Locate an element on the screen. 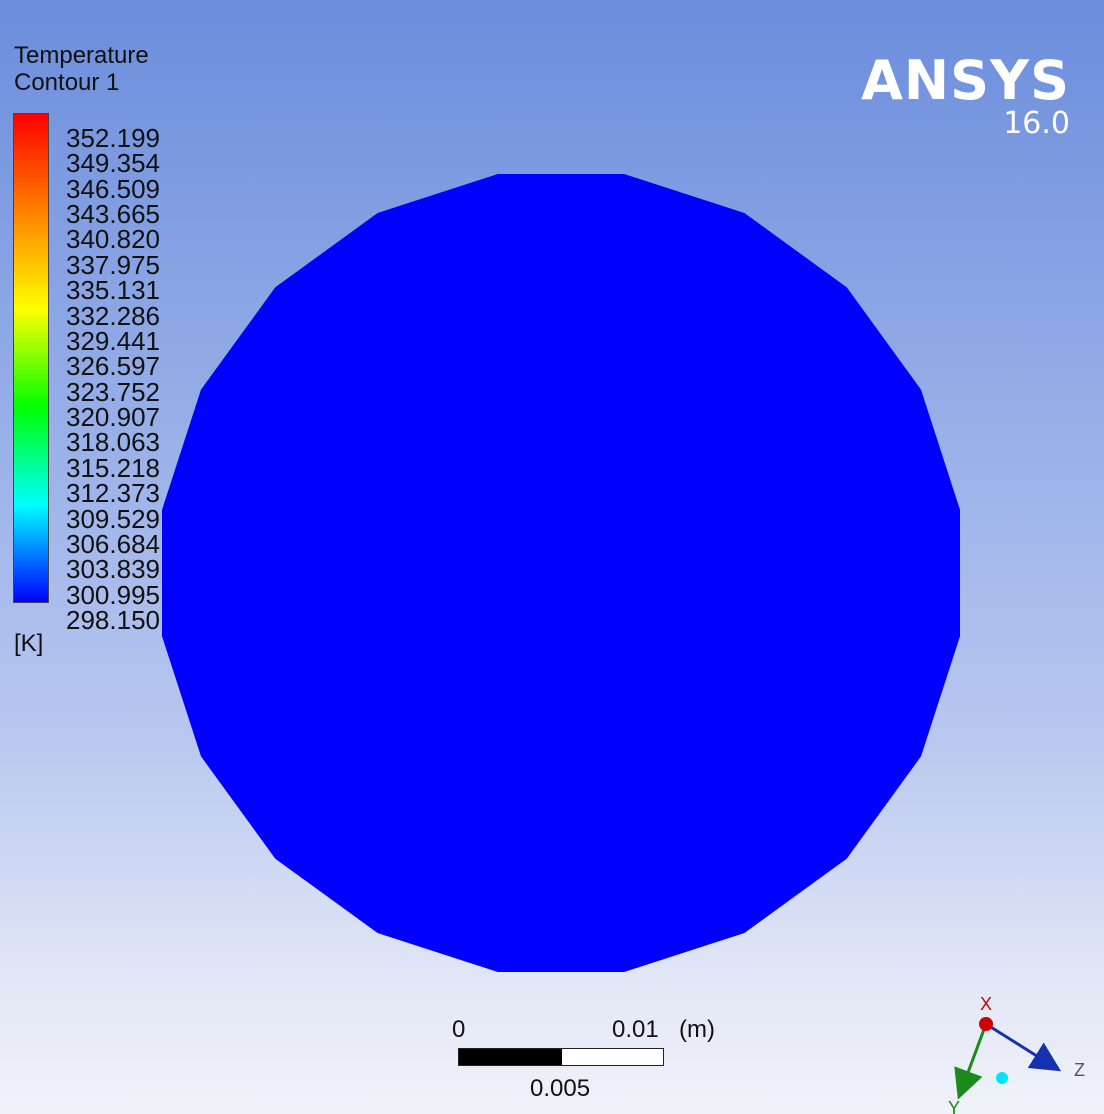 This screenshot has width=1104, height=1114. legend-label: 346.509 is located at coordinates (113, 188).